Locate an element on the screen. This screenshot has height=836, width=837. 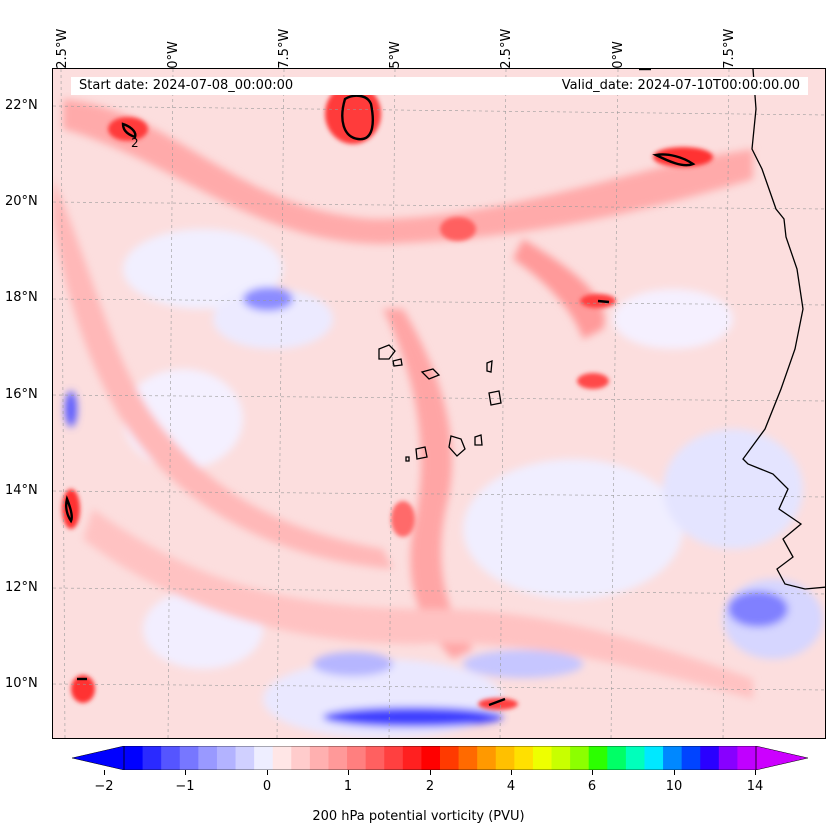
lat-label-20n: 20°N is located at coordinates (21, 201).